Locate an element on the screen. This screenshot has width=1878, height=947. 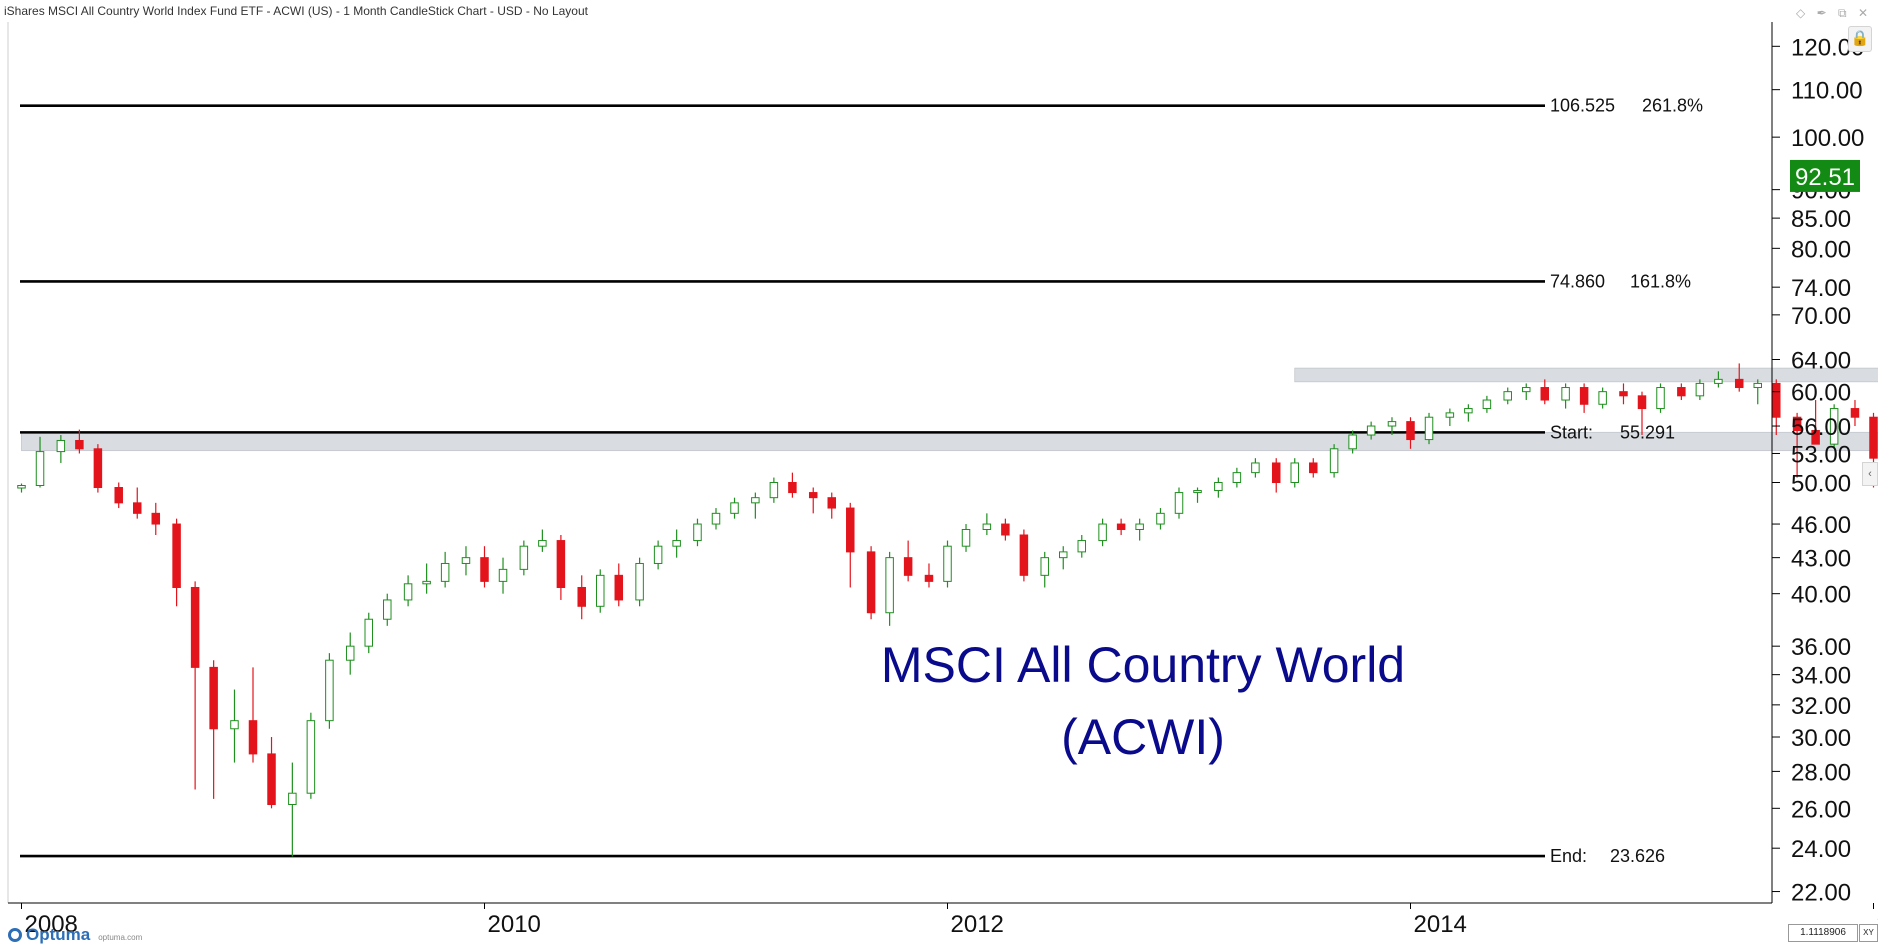
y-tick-label-0: 22.00 is located at coordinates (1821, 893).